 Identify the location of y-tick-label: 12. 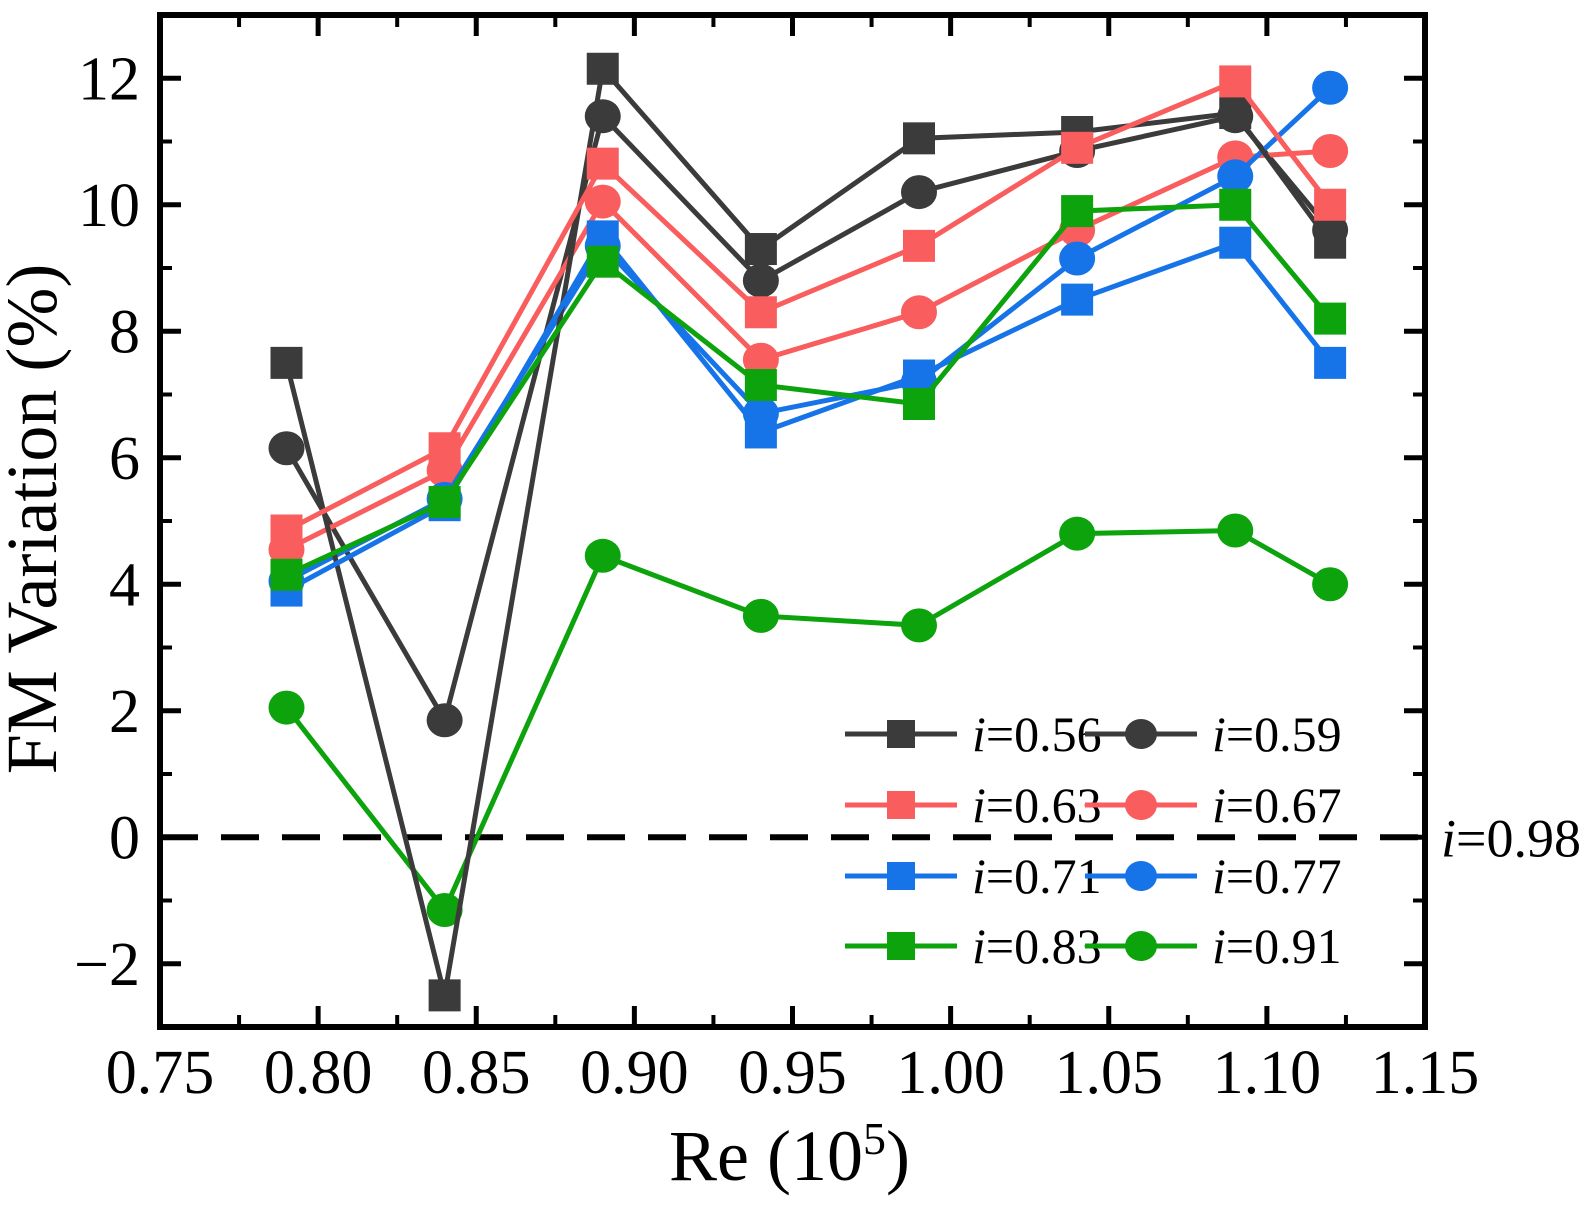
(109, 79).